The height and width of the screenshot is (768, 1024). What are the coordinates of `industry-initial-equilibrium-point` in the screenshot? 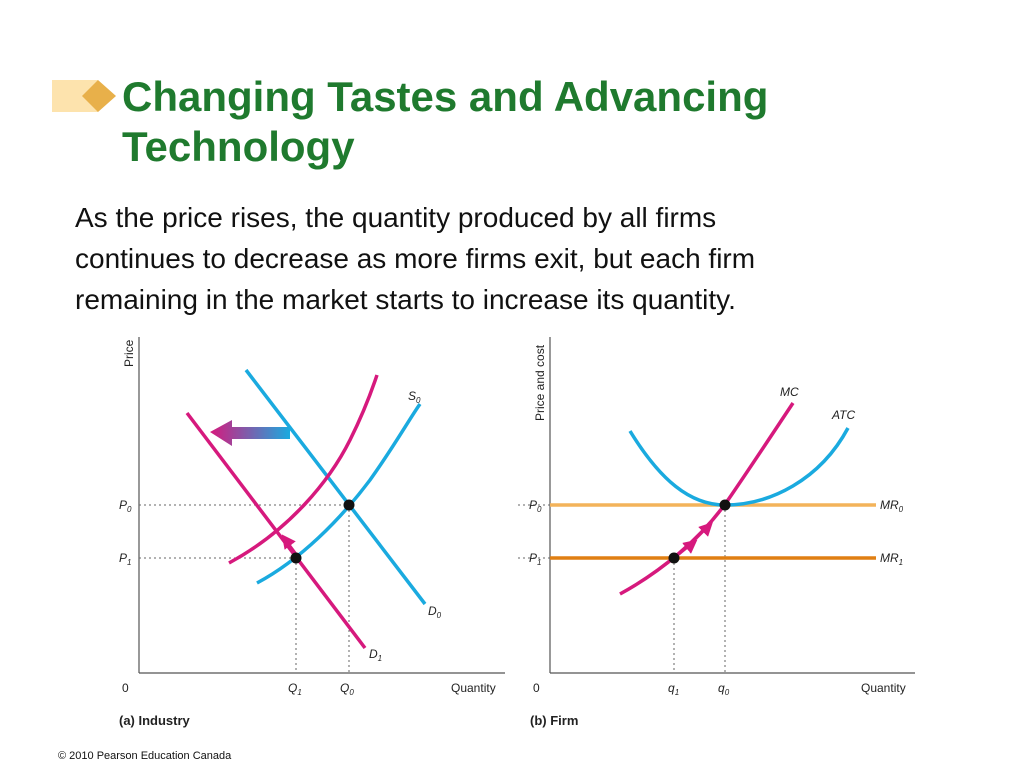 It's located at (349, 505).